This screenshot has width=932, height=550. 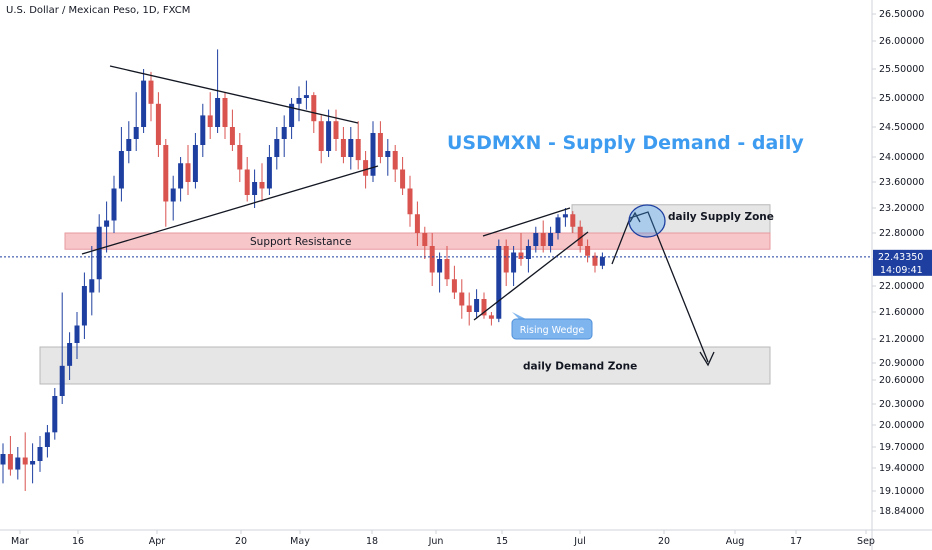 I want to click on time-tick-label: 15, so click(x=502, y=541).